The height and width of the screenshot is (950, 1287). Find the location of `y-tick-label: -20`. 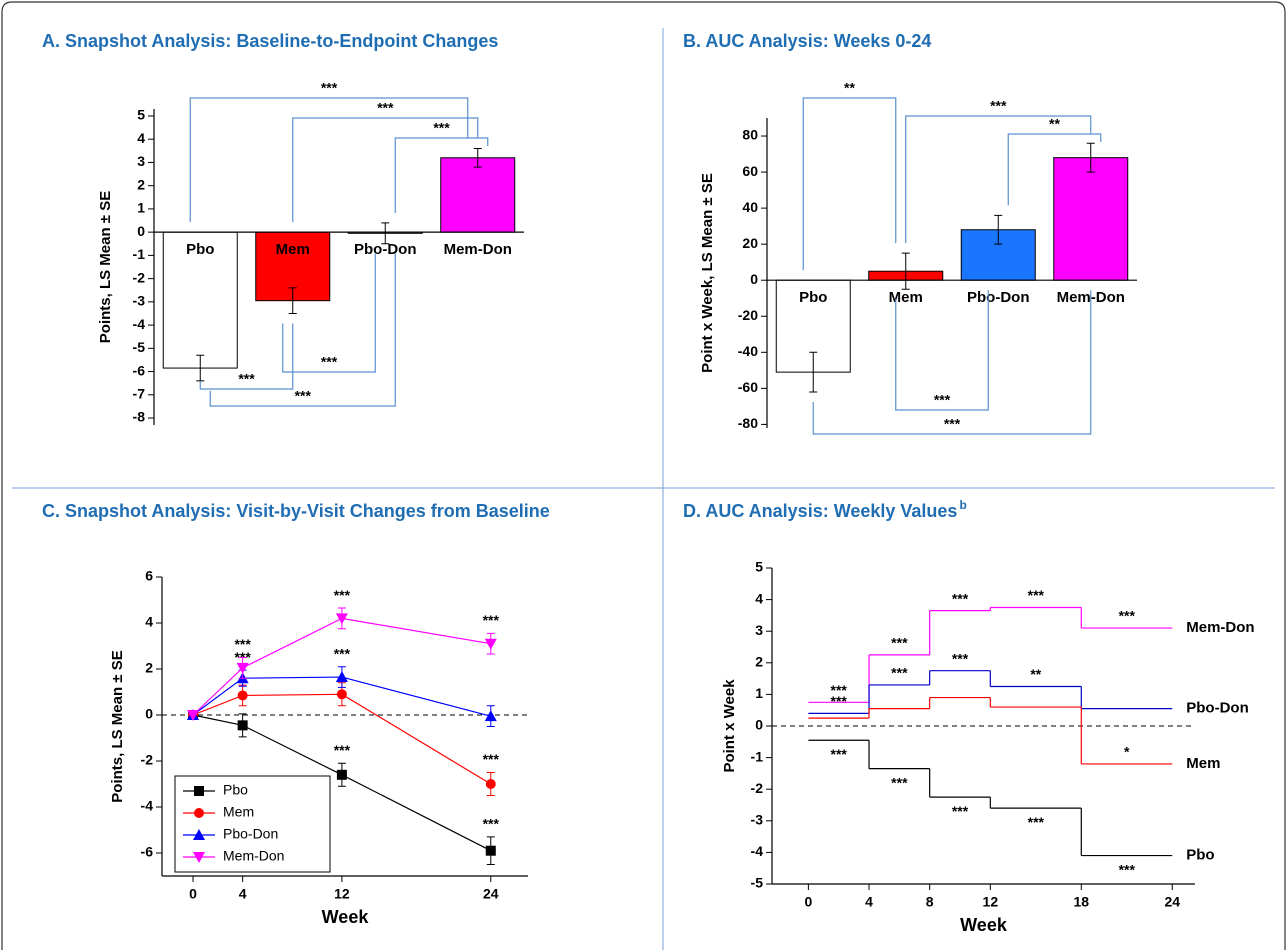

y-tick-label: -20 is located at coordinates (748, 315).